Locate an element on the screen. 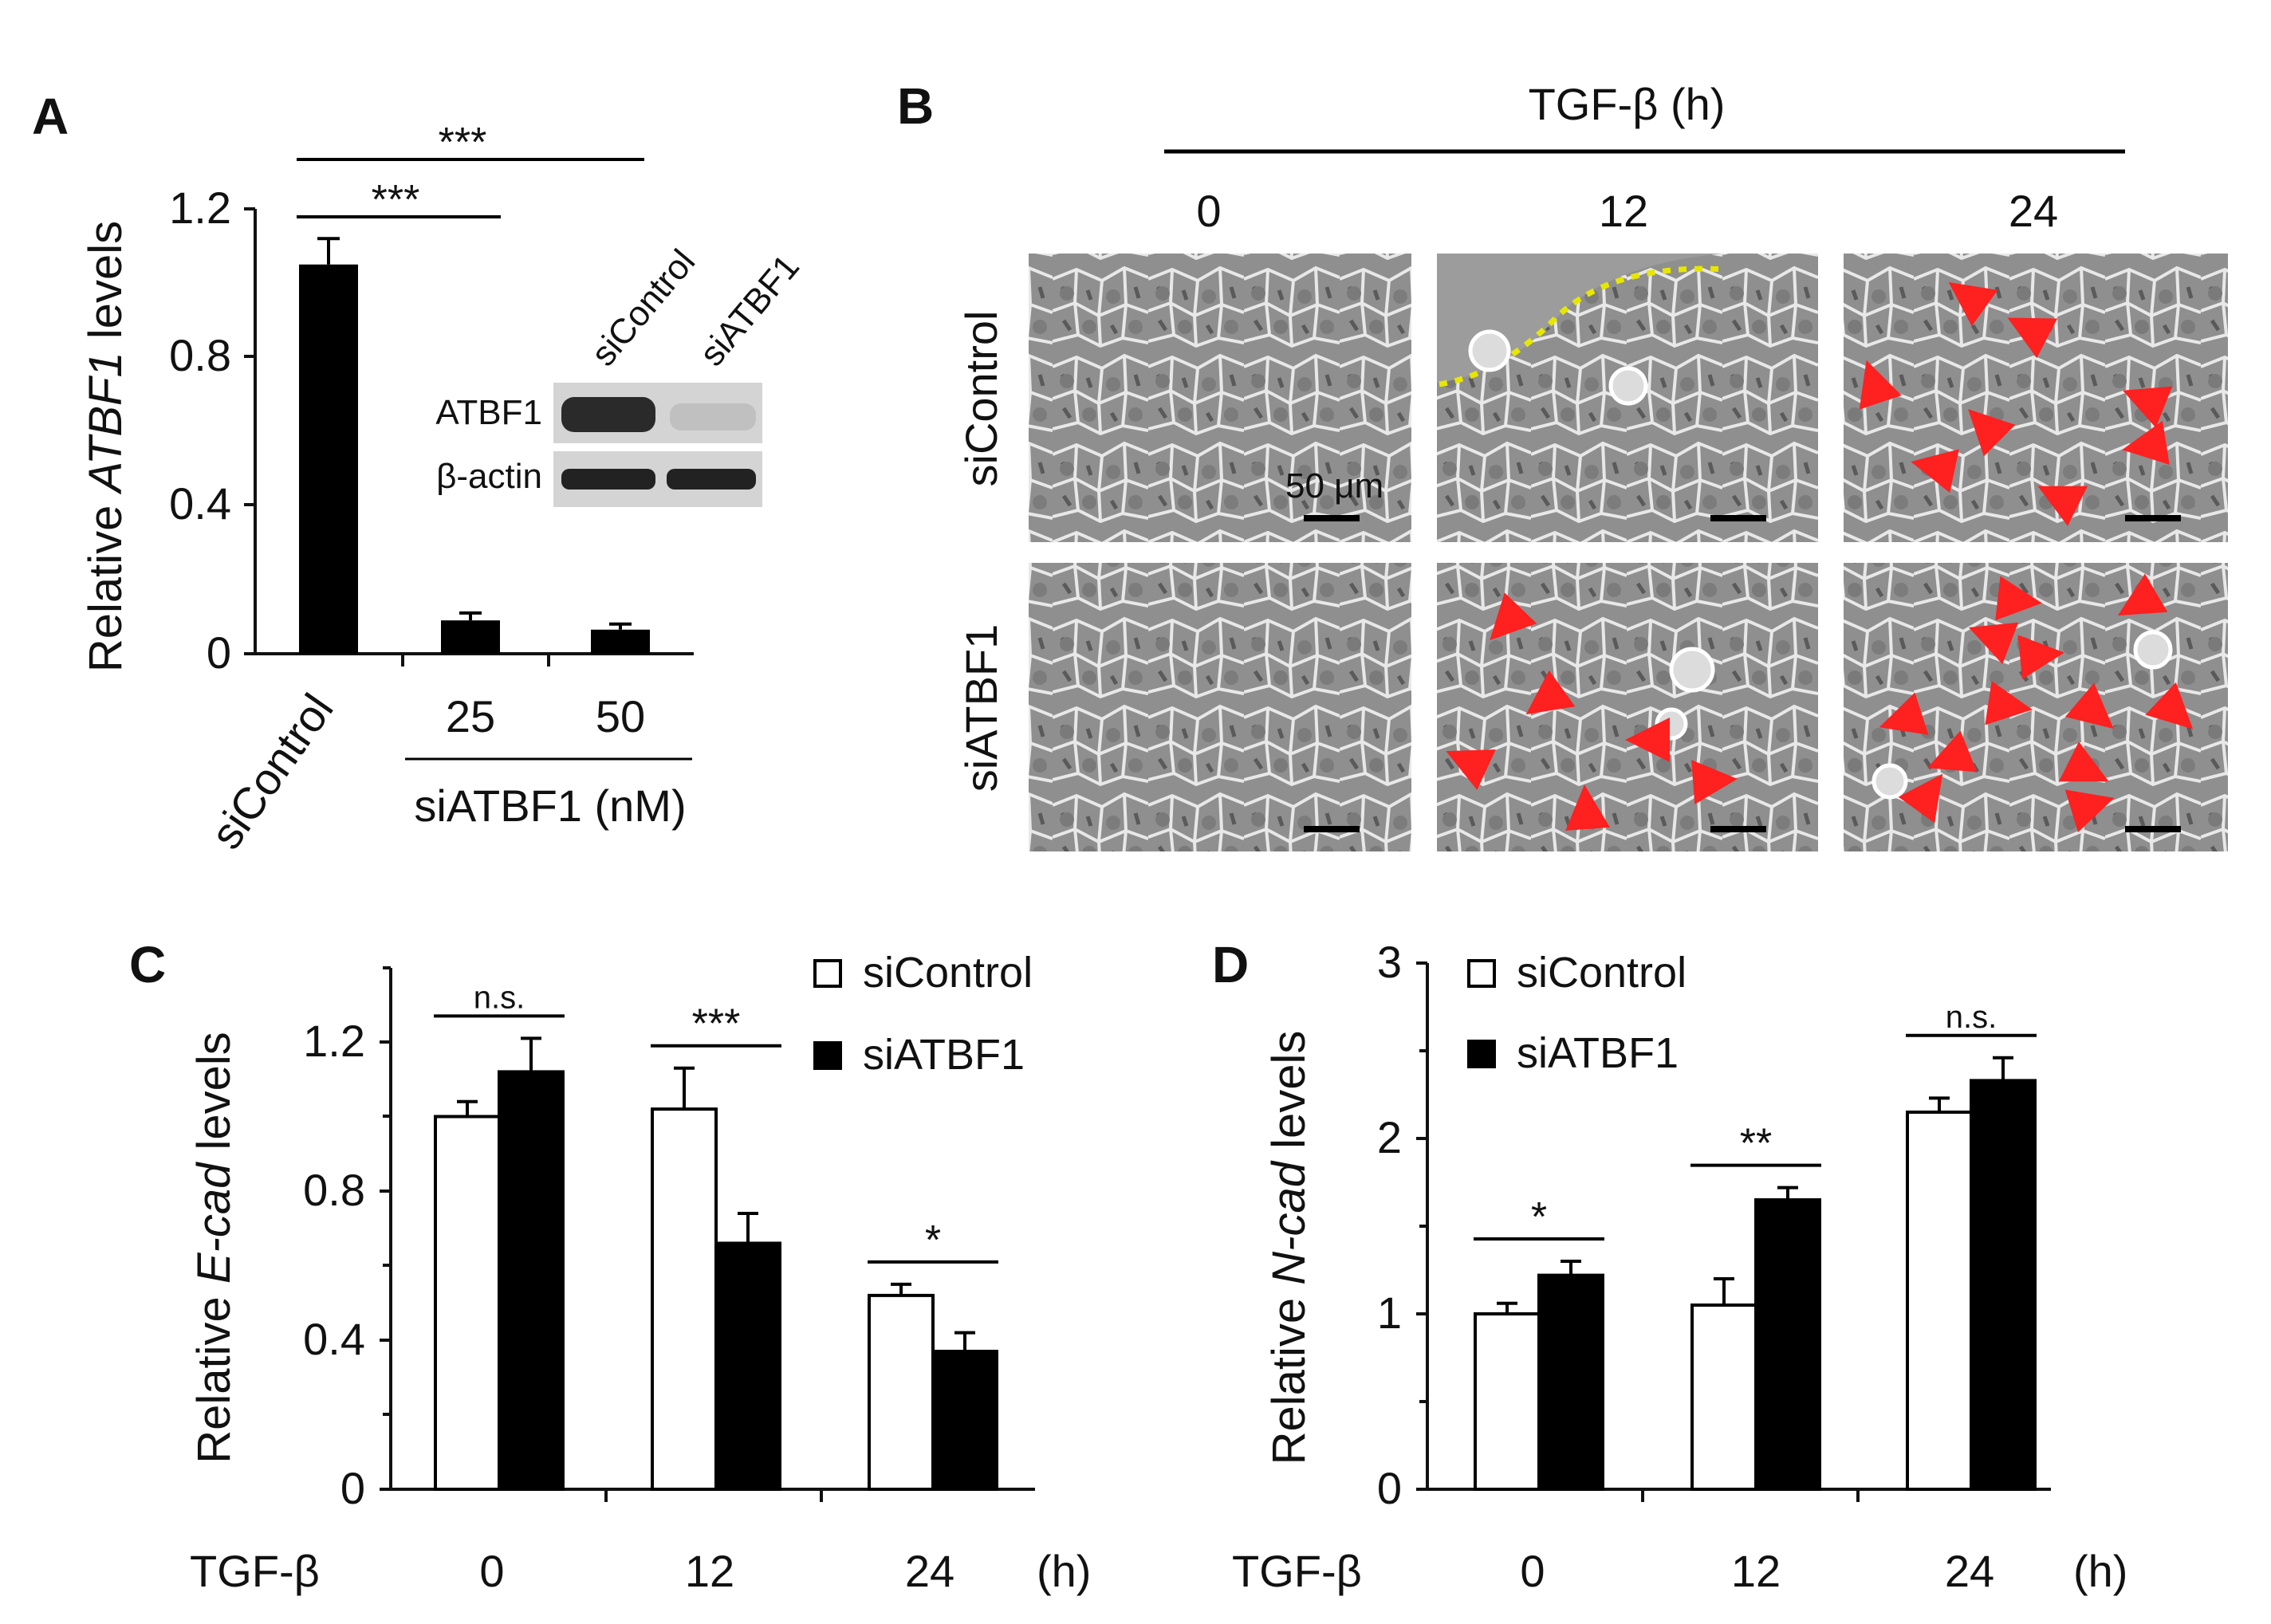 The height and width of the screenshot is (1624, 2271). blot-row-label: ATBF1 is located at coordinates (488, 412).